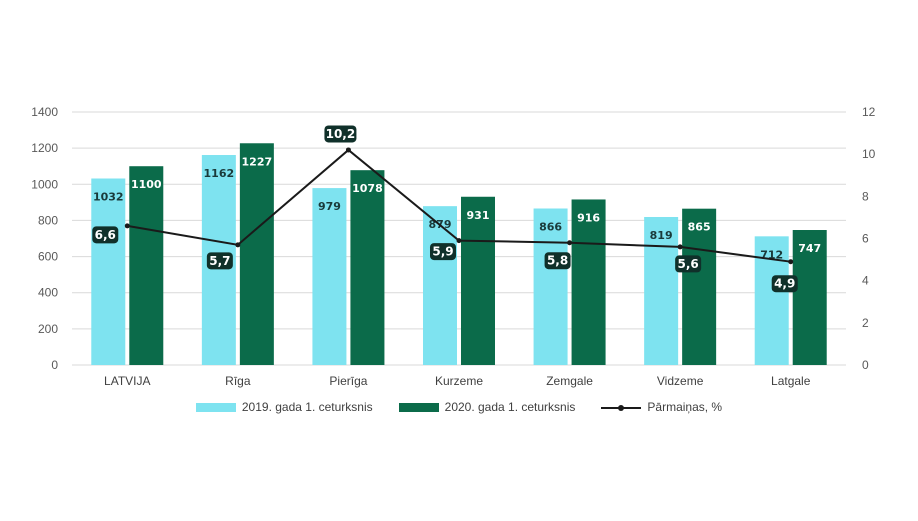 The height and width of the screenshot is (521, 918). I want to click on legend-label-2020: 2020. gada 1. ceturksnis, so click(510, 407).